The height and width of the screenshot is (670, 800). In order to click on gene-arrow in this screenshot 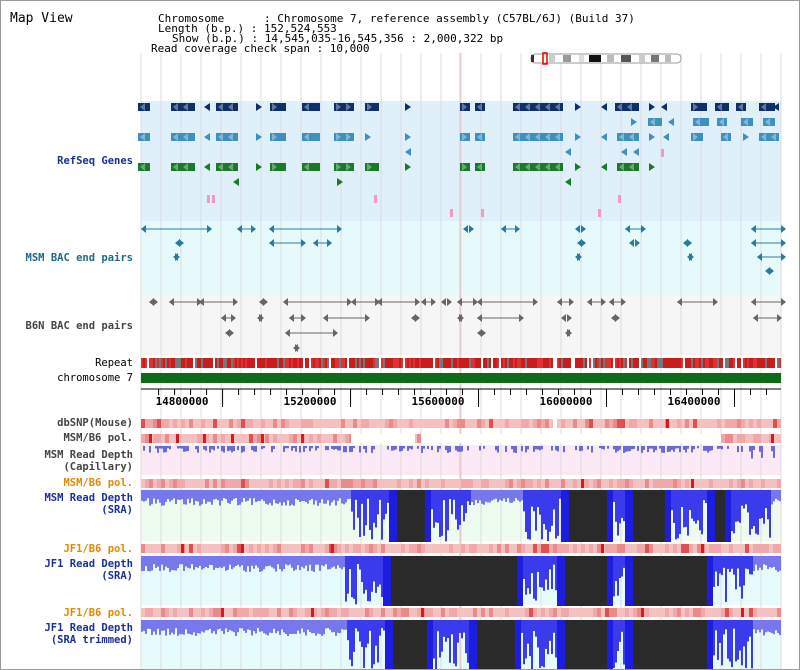, I will do `click(557, 167)`.